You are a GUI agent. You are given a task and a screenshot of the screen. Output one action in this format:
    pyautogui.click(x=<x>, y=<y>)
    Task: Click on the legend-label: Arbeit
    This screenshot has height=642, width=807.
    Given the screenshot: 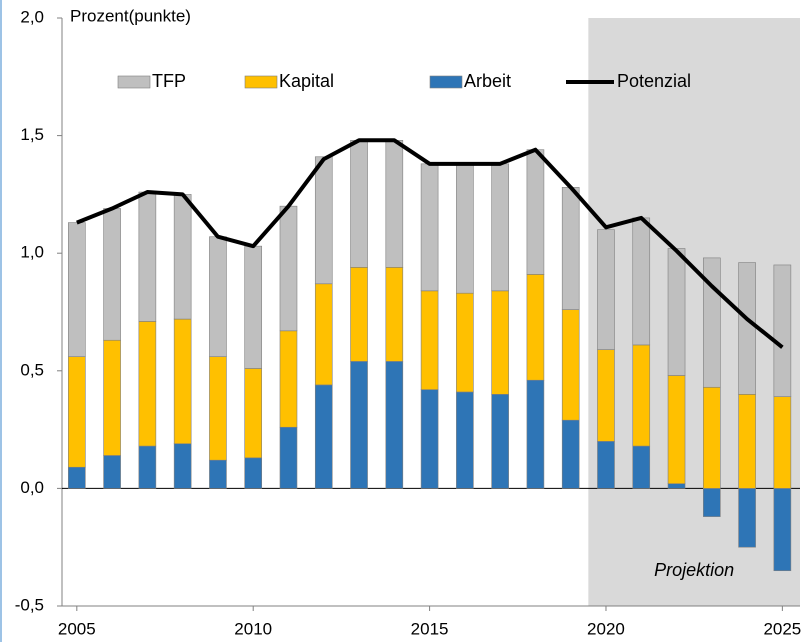 What is the action you would take?
    pyautogui.click(x=487, y=81)
    